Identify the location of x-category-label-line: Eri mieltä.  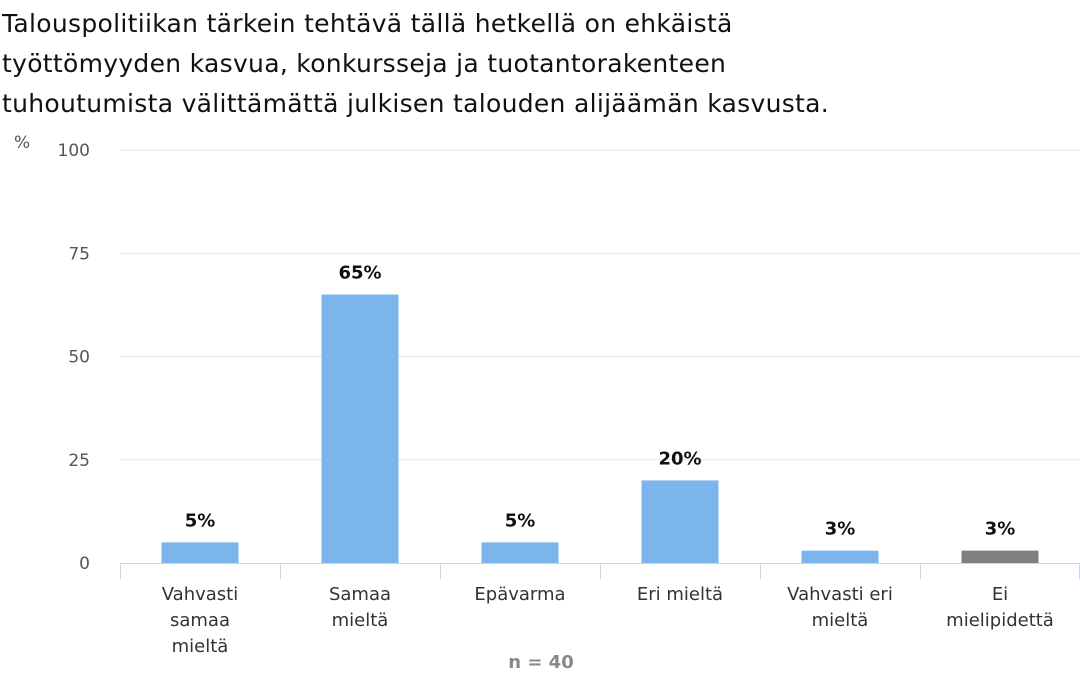
(680, 594).